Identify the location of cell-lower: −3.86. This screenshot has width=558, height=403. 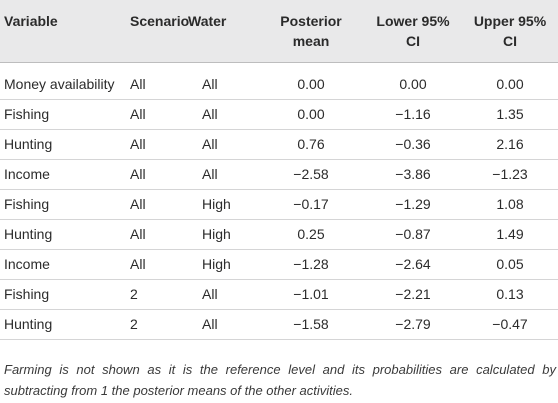
(413, 174).